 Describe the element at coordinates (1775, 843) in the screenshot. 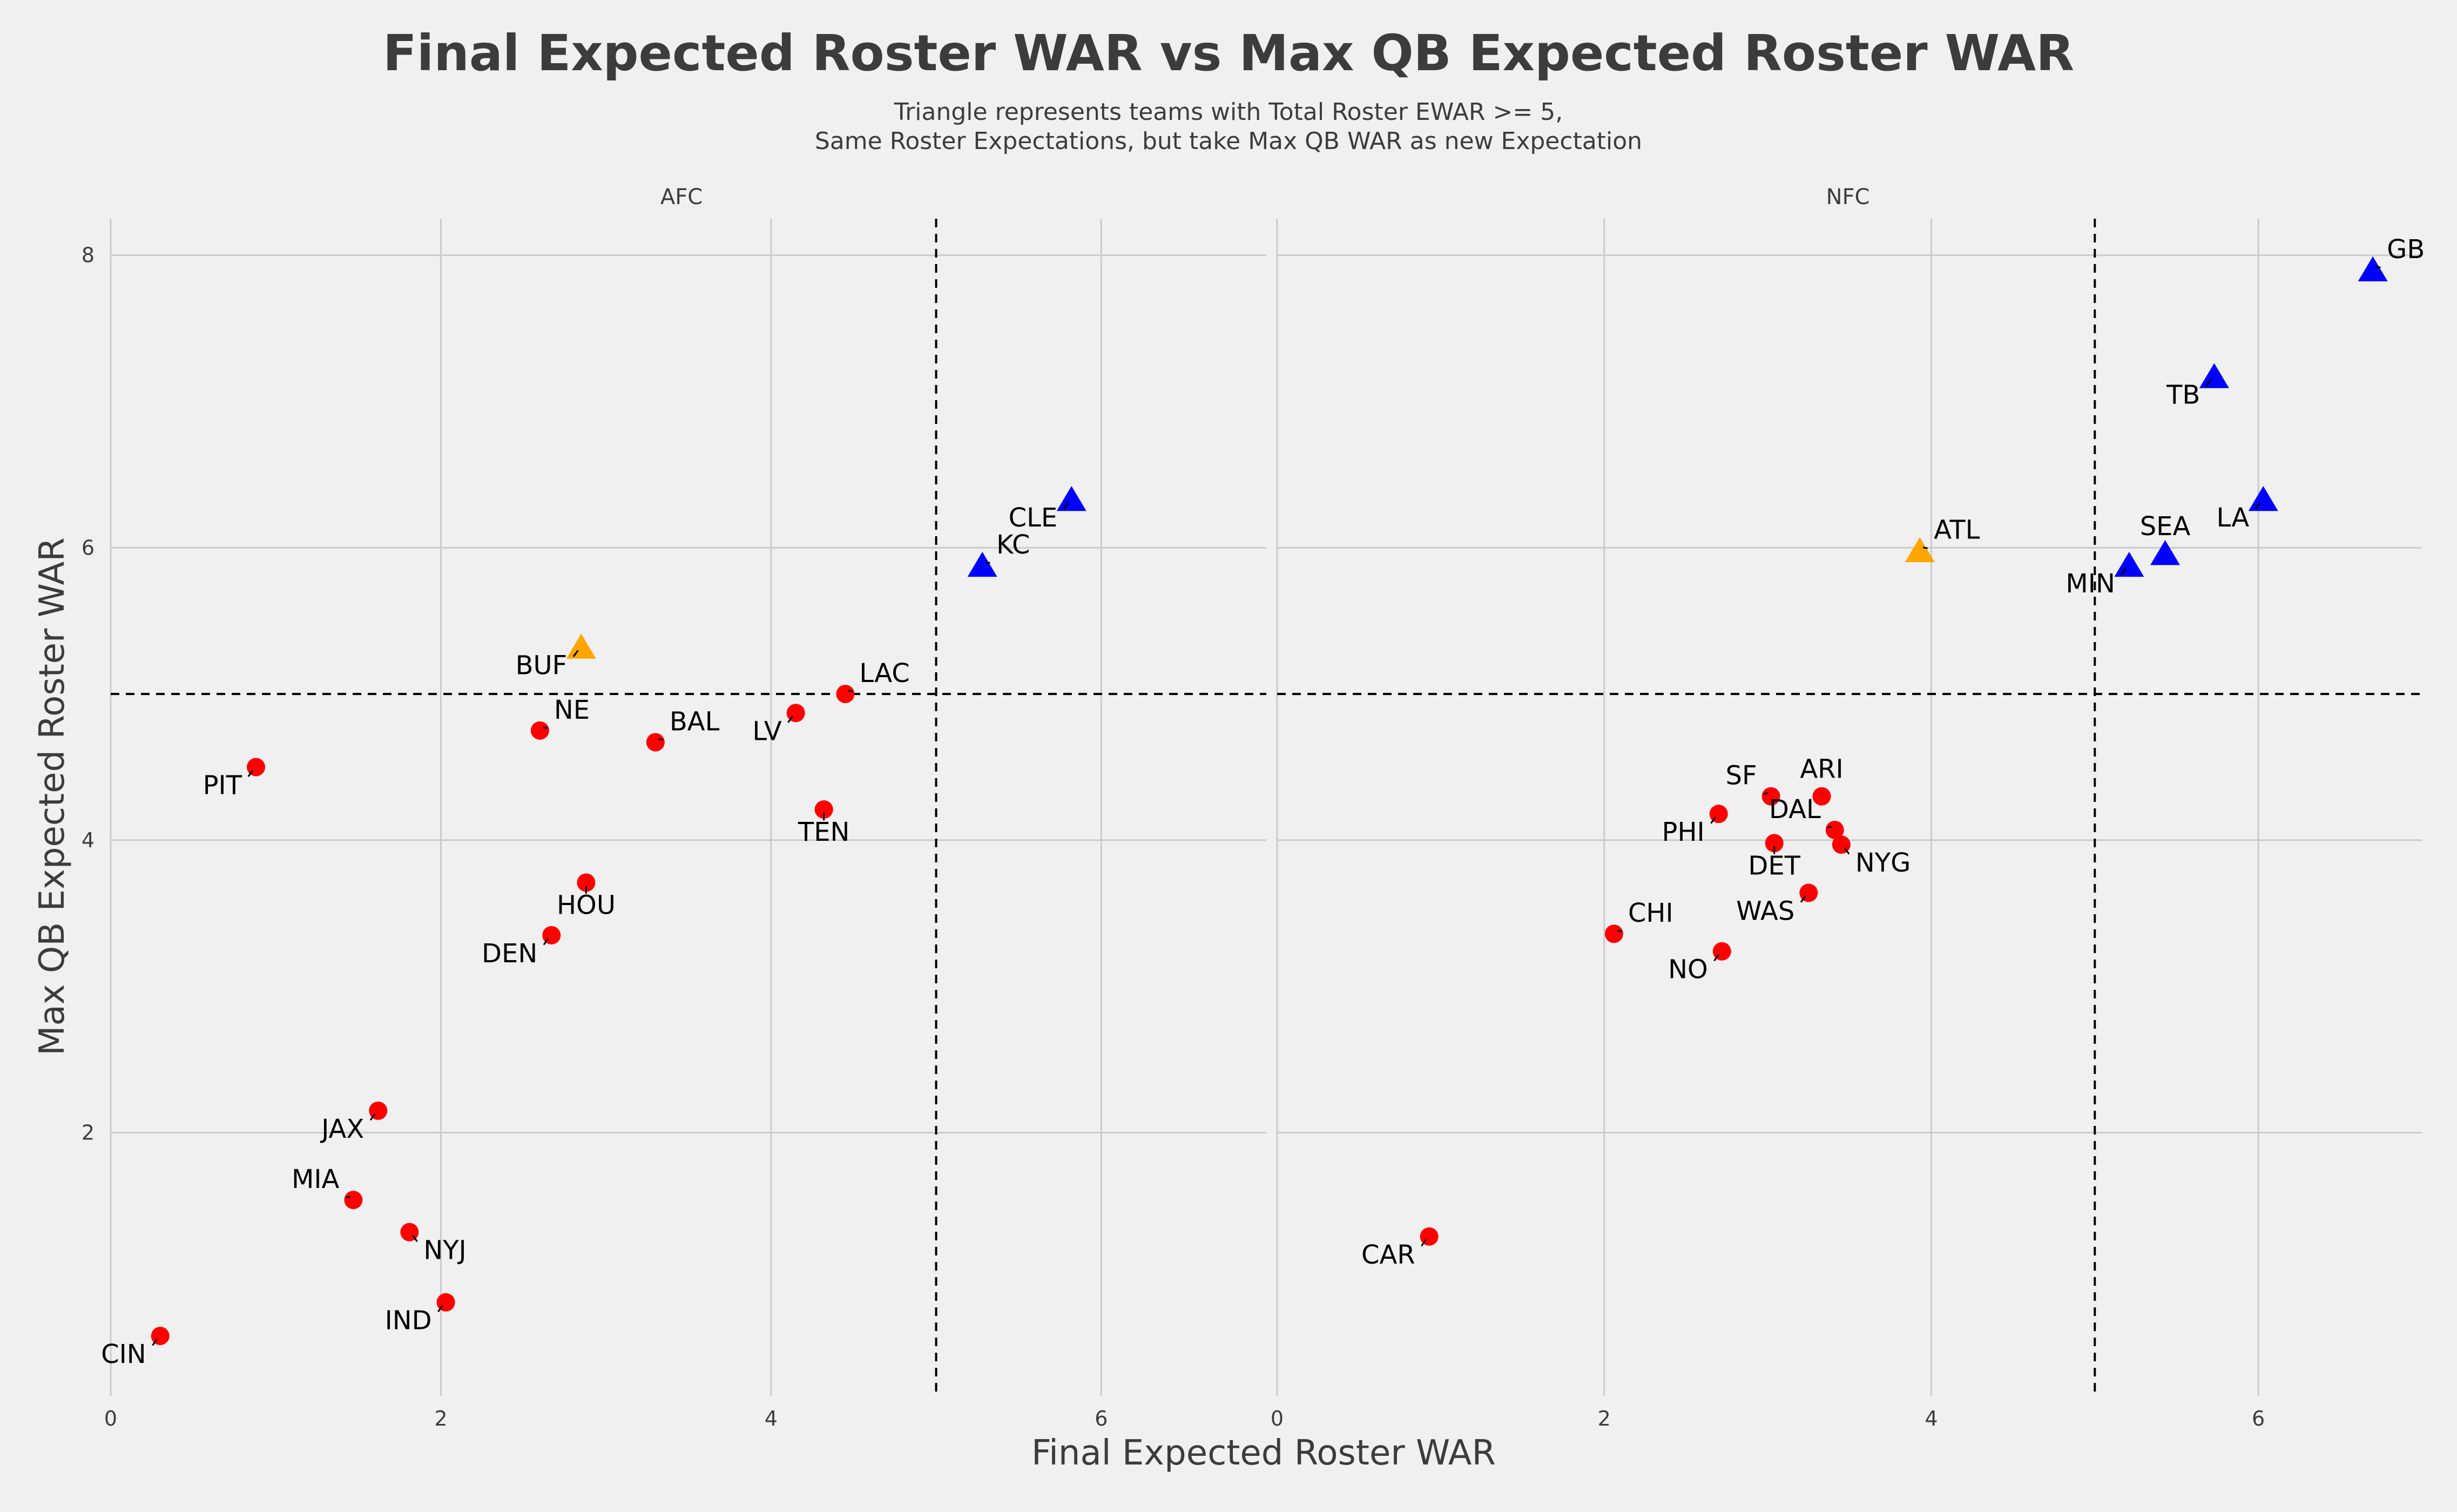

I see `point-det` at that location.